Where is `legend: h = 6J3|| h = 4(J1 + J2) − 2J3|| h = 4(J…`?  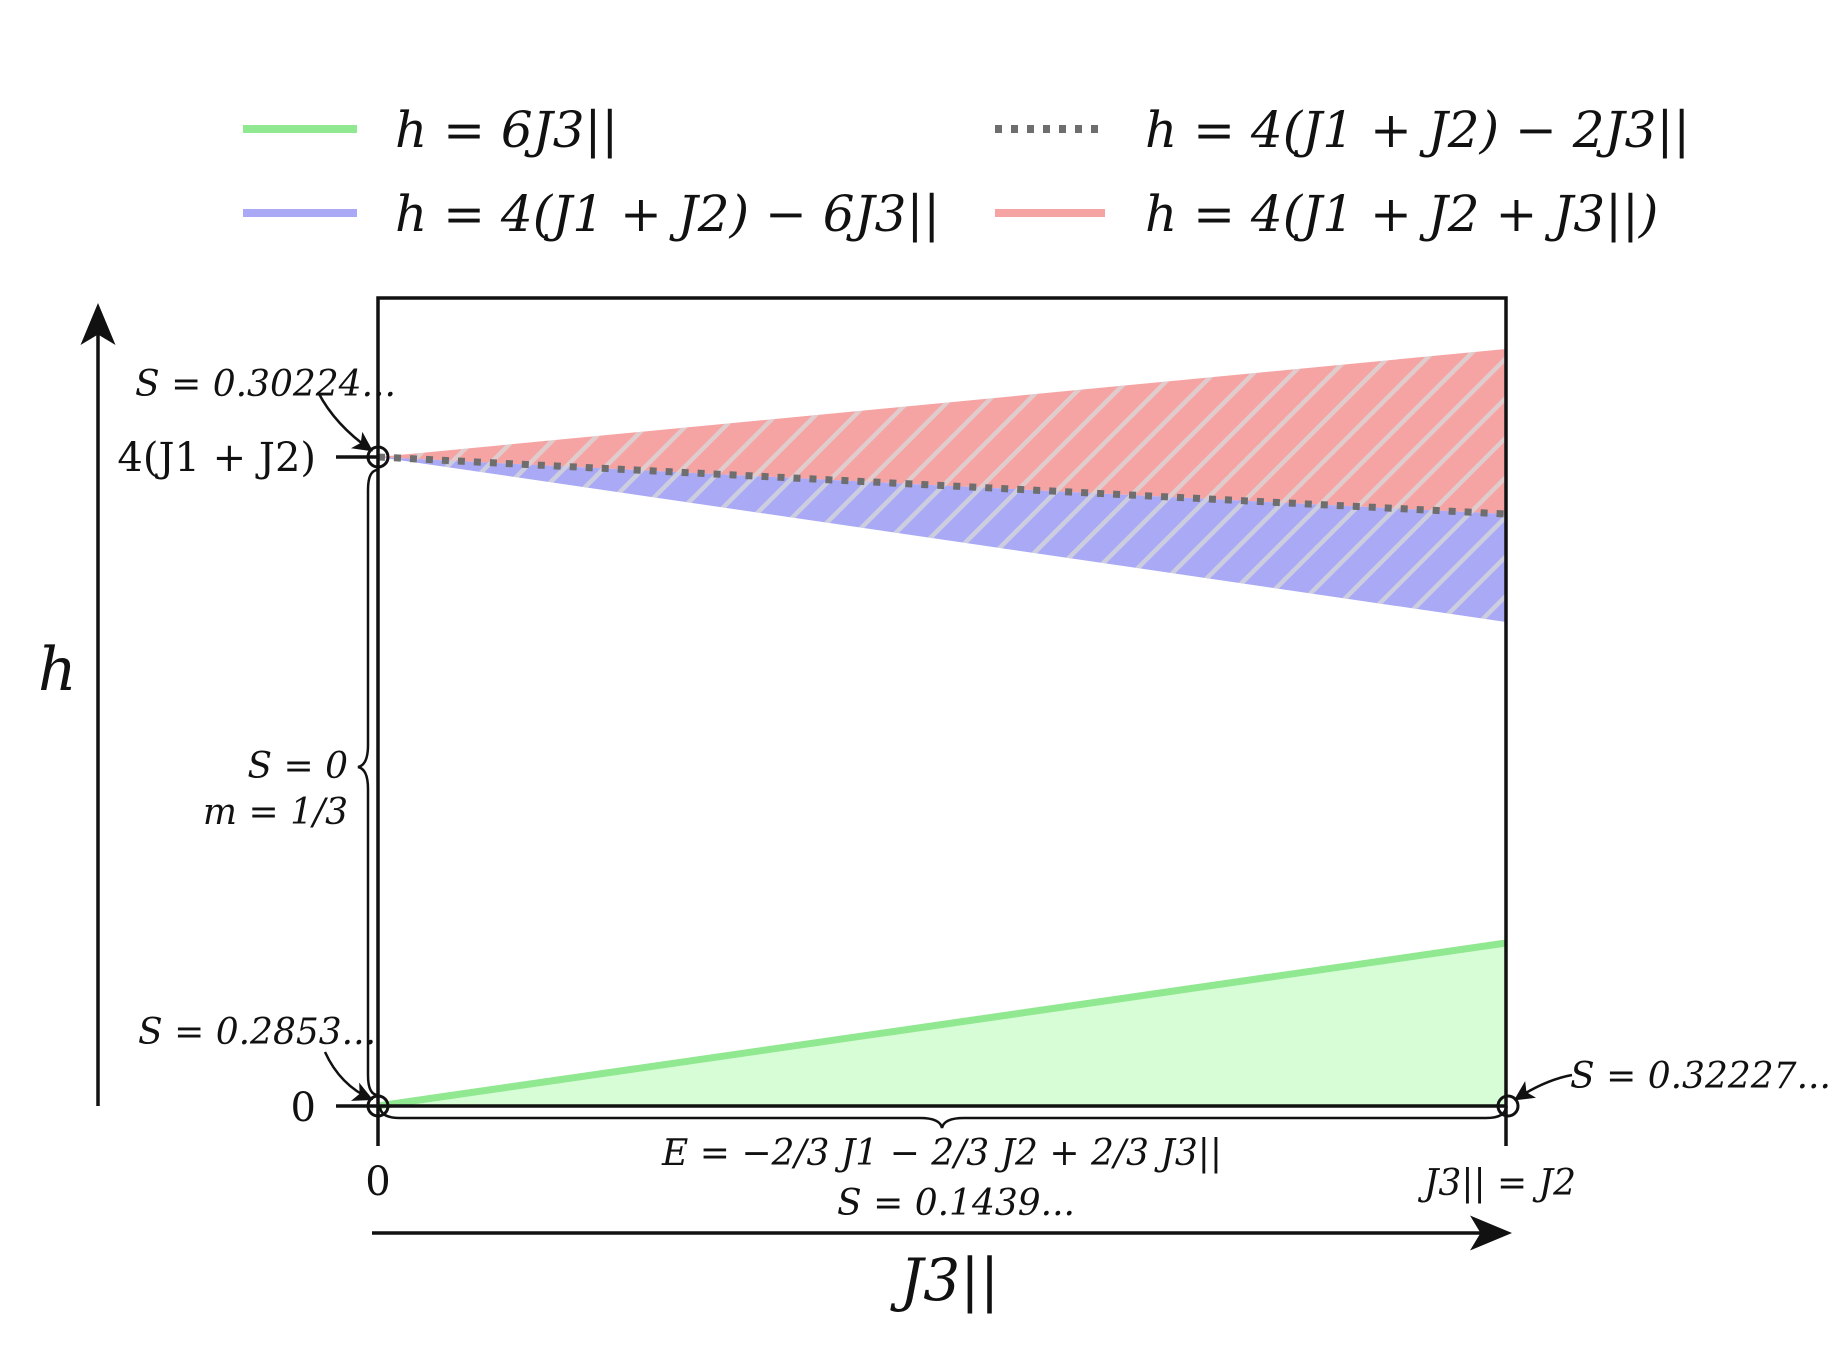 legend: h = 6J3|| h = 4(J1 + J2) − 2J3|| h = 4(J… is located at coordinates (966, 172).